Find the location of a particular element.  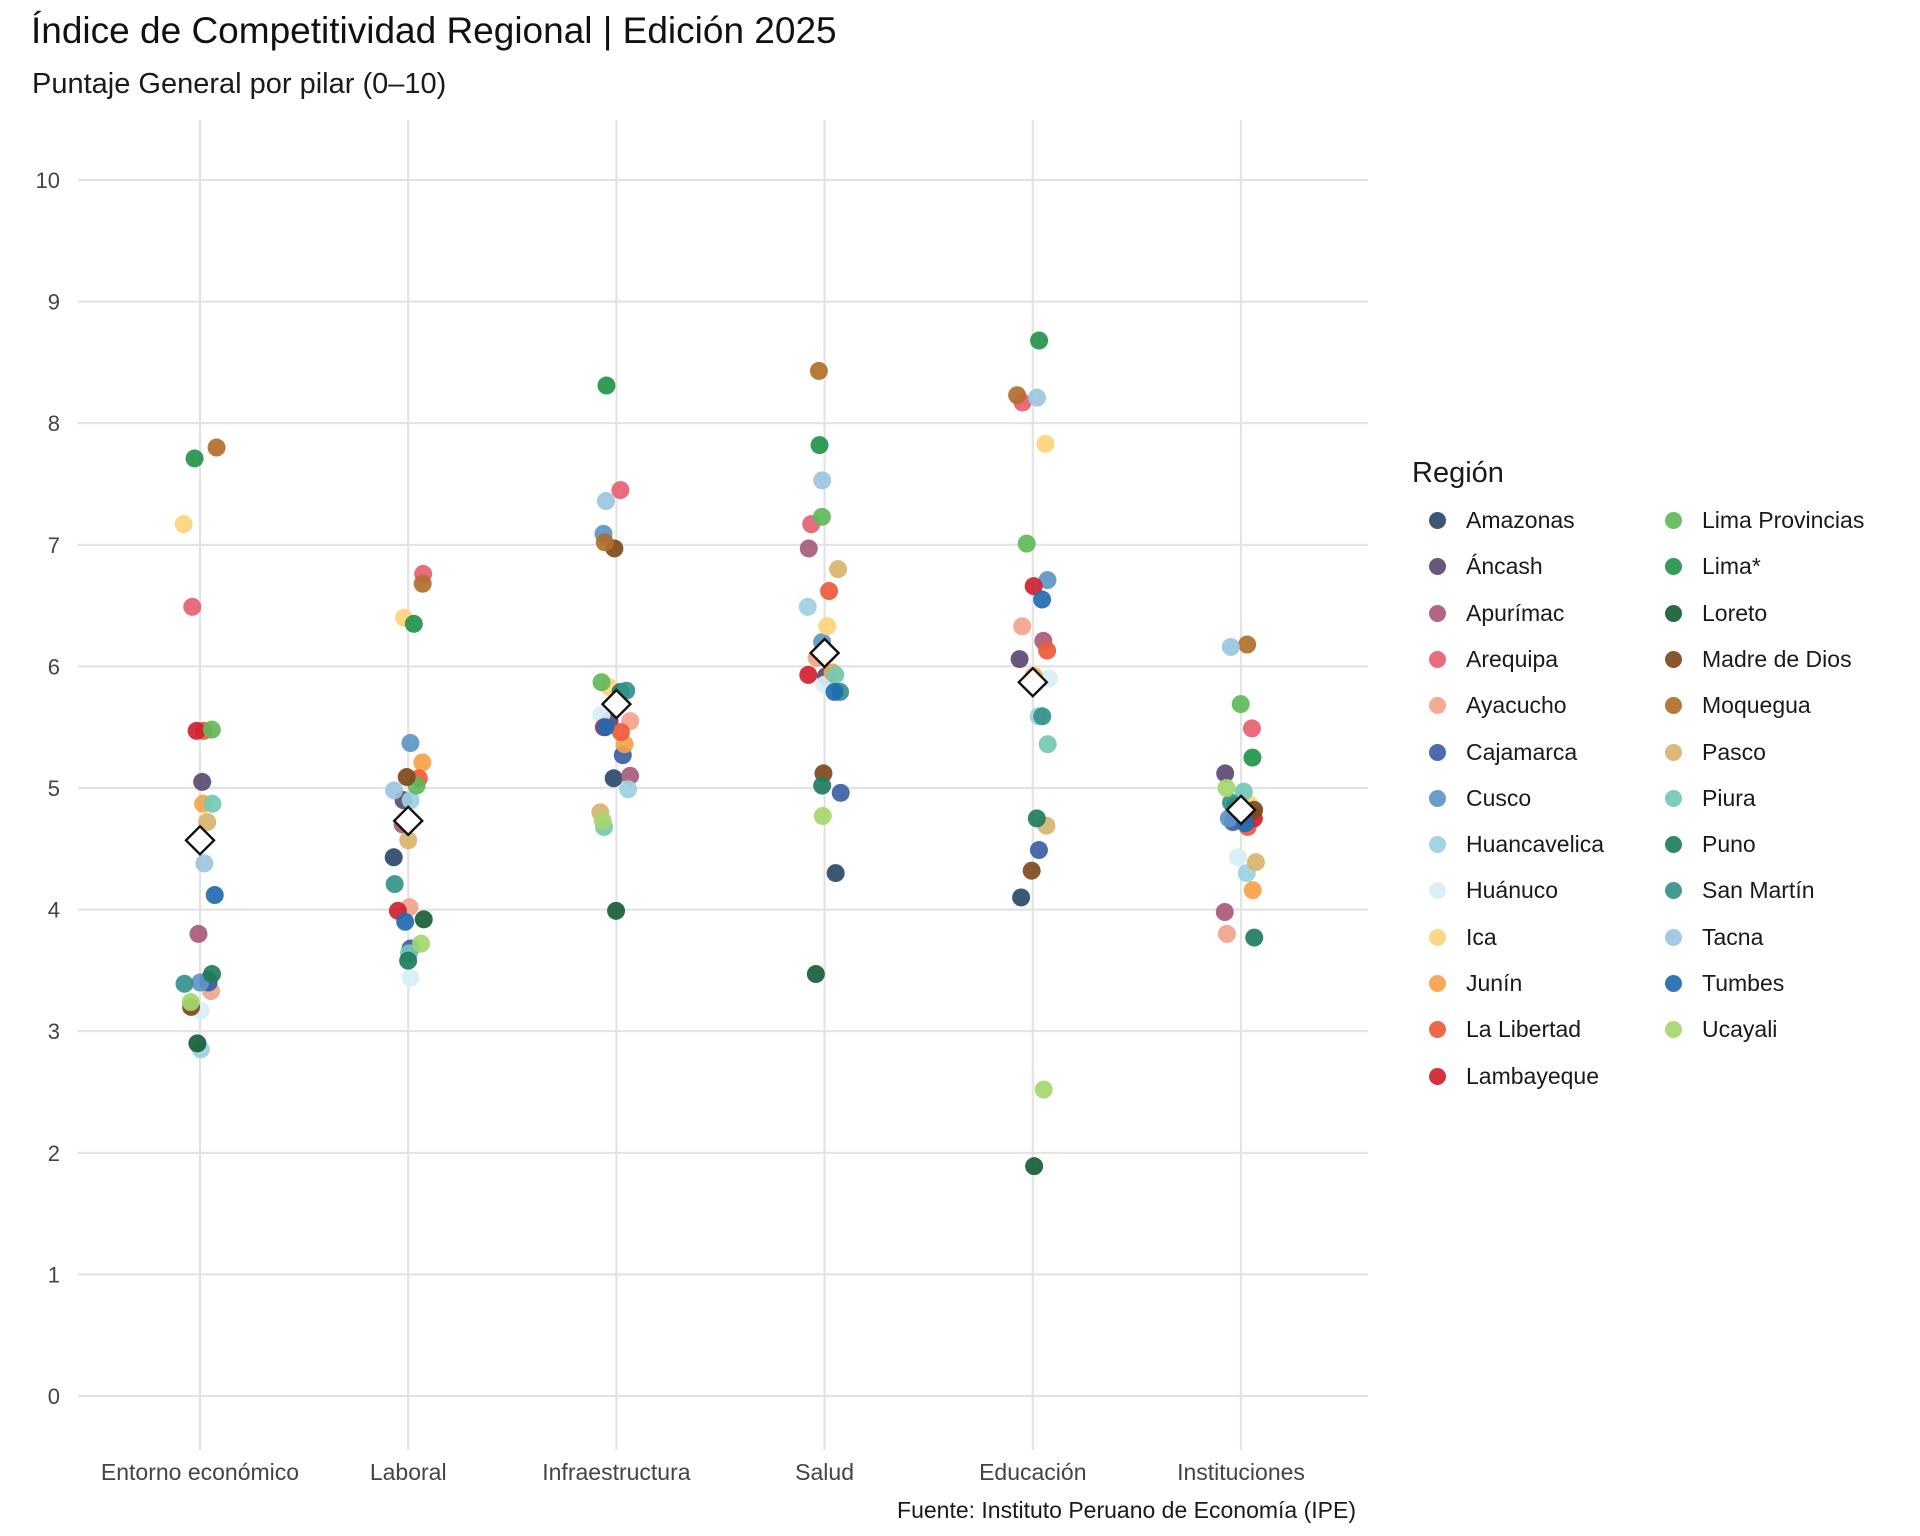

legend-label: Apurímac is located at coordinates (1515, 612).